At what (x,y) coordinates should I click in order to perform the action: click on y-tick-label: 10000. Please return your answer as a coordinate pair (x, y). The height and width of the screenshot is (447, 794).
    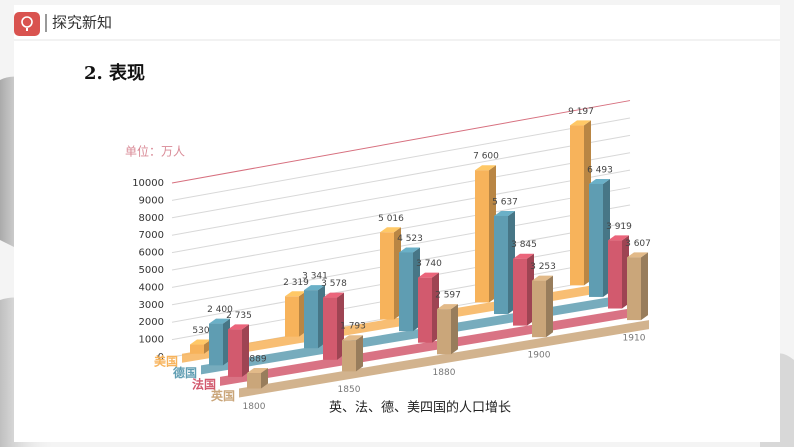
    Looking at the image, I should click on (148, 183).